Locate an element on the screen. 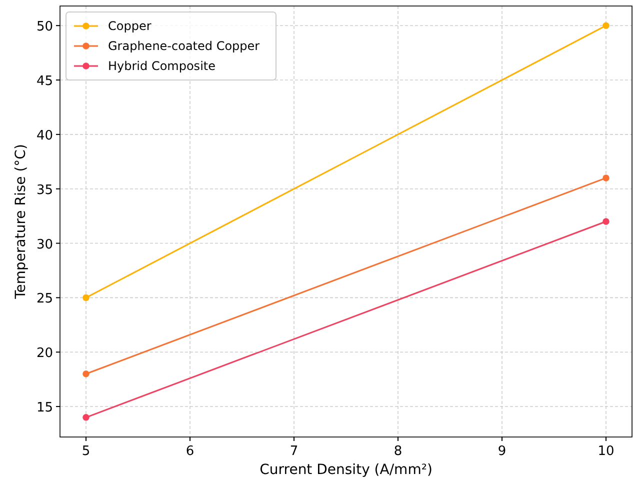 This screenshot has height=483, width=633. y-tick-label: 20 is located at coordinates (44, 354).